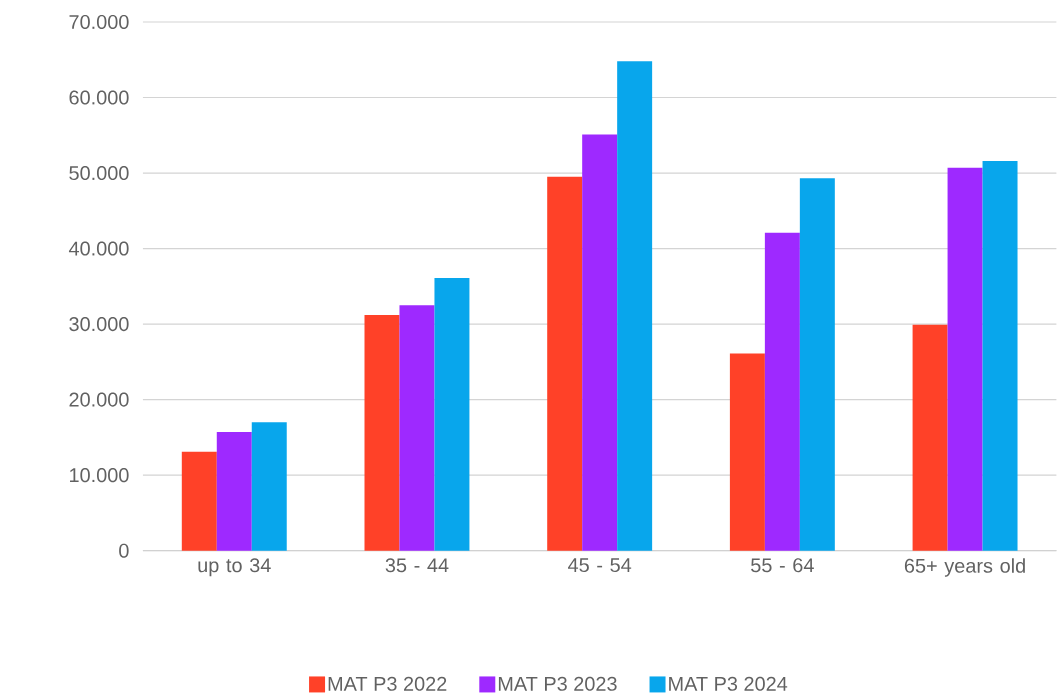 This screenshot has width=1057, height=699. What do you see at coordinates (99, 97) in the screenshot?
I see `y-tick-label: 60.000` at bounding box center [99, 97].